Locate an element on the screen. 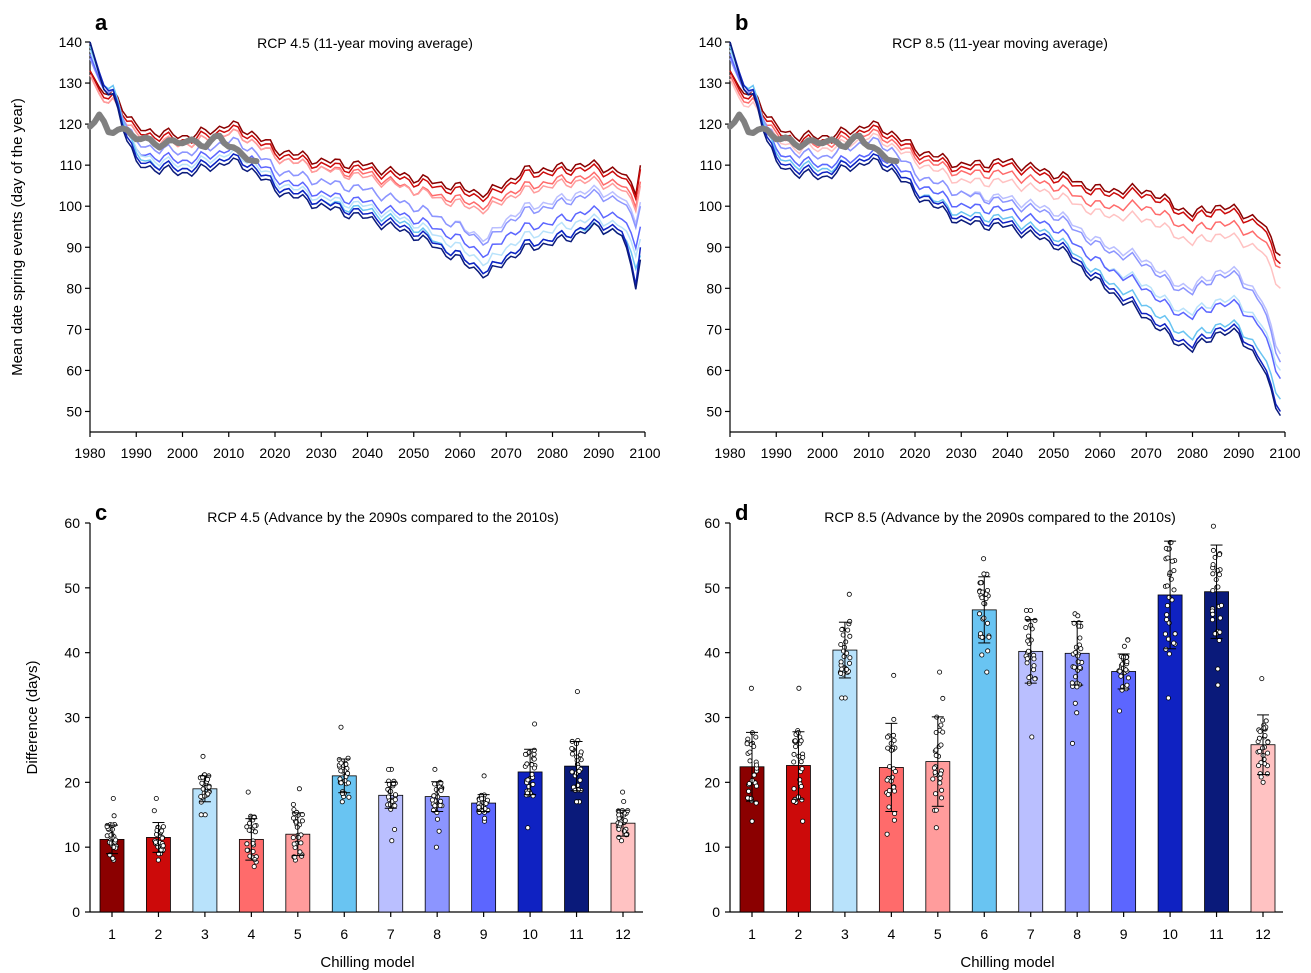 This screenshot has width=1311, height=973. y-tick-label: 50 is located at coordinates (74, 411).